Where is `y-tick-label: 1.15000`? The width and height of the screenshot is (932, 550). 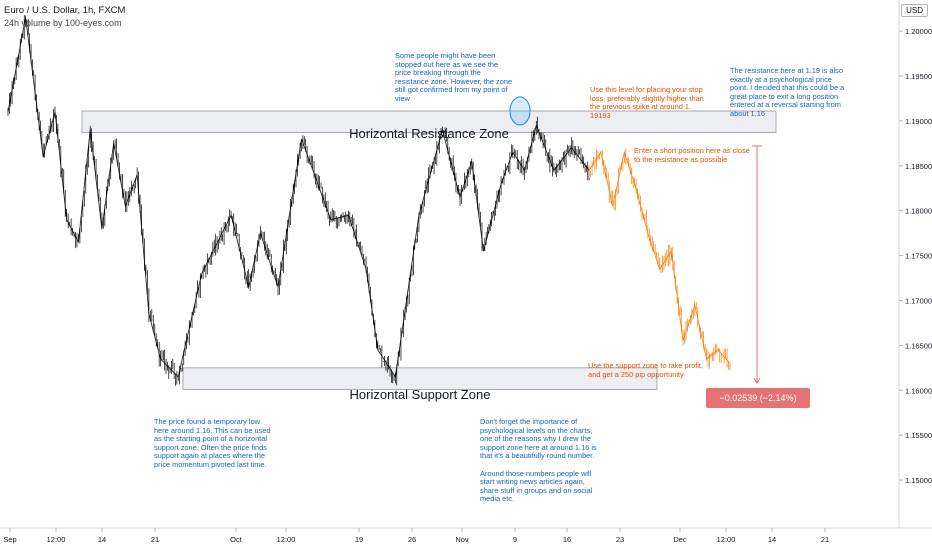 y-tick-label: 1.15000 is located at coordinates (918, 480).